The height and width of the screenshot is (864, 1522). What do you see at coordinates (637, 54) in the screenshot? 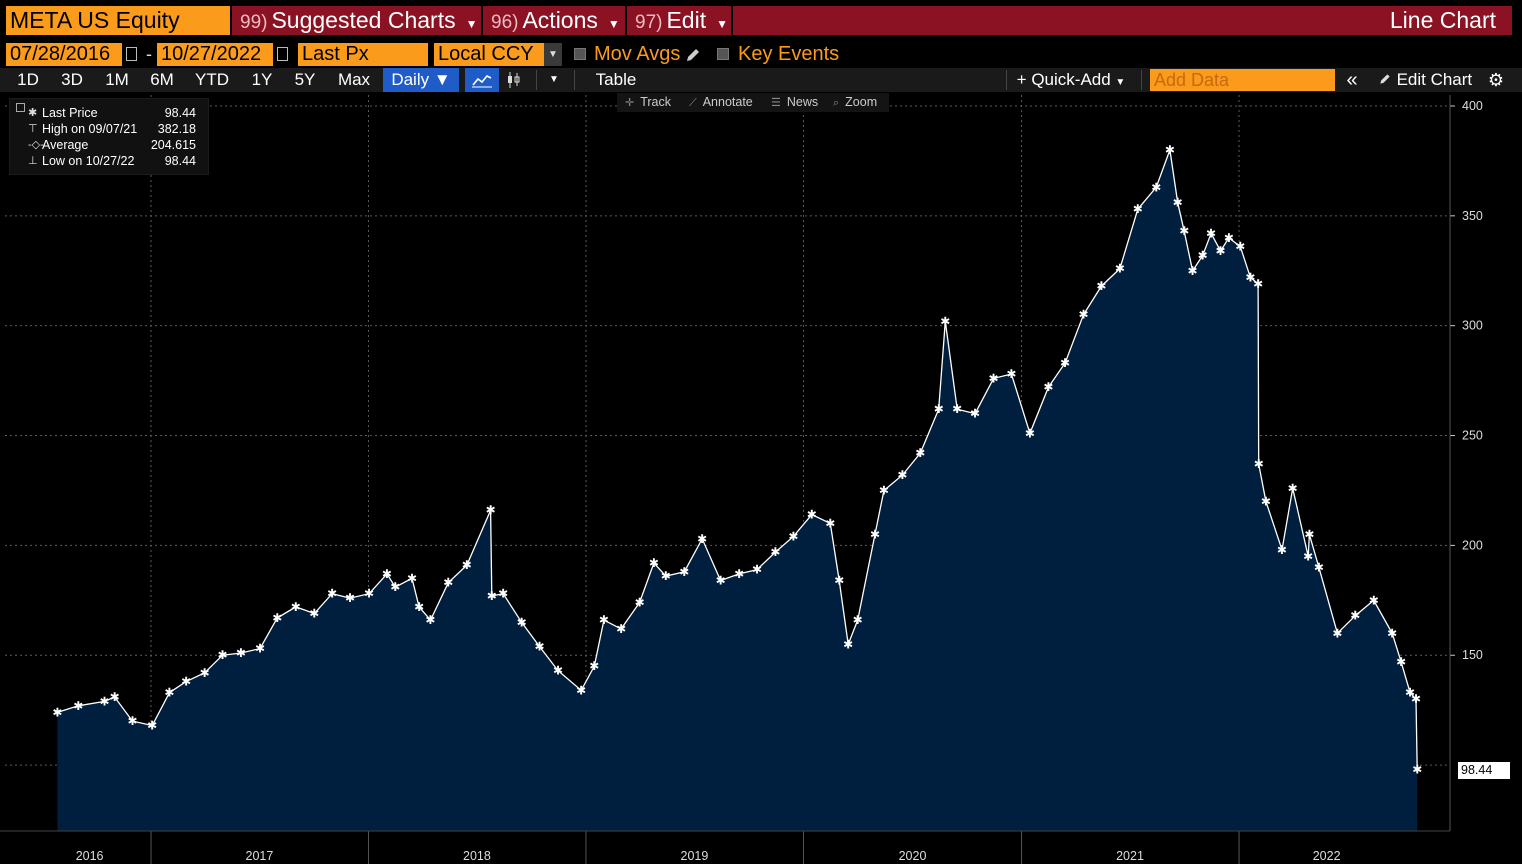
I see `mov-avgs-label: Mov Avgs` at bounding box center [637, 54].